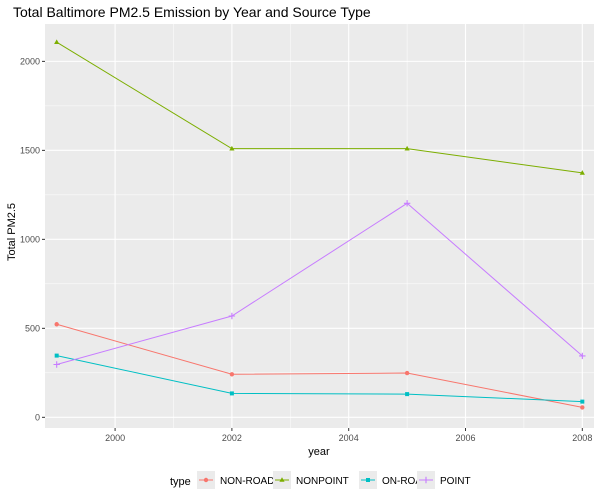 The width and height of the screenshot is (600, 500). Describe the element at coordinates (465, 438) in the screenshot. I see `x-tick-label: 2006` at that location.